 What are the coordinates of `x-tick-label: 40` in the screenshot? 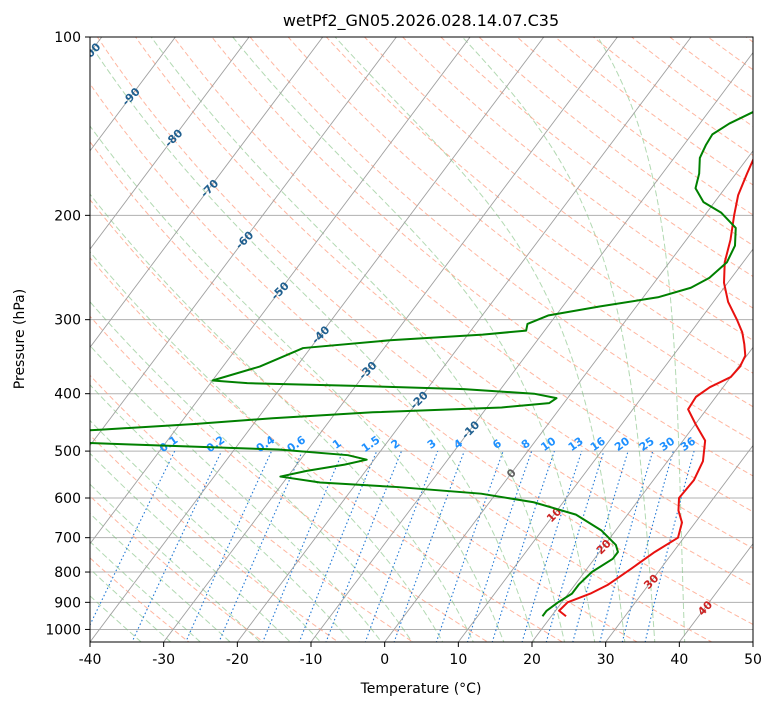 It's located at (679, 660).